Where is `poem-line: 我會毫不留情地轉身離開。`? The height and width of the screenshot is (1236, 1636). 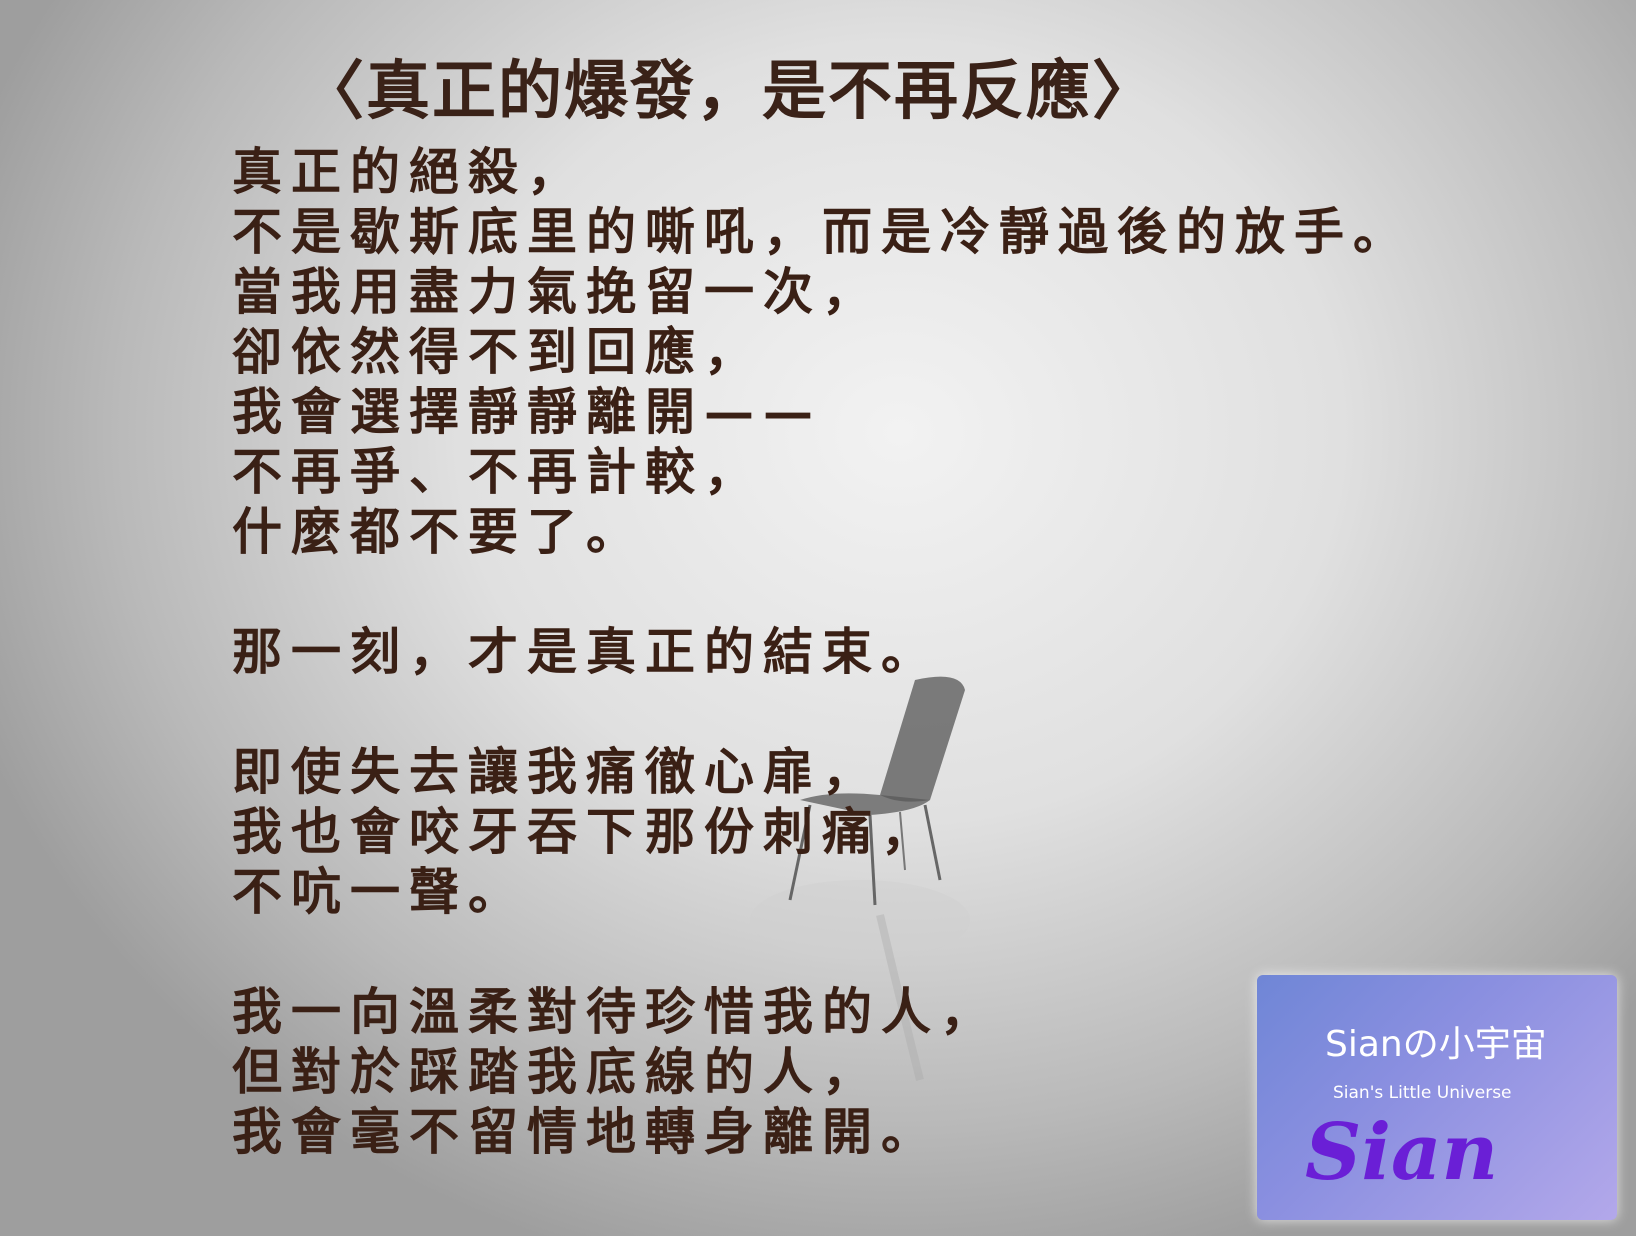 poem-line: 我會毫不留情地轉身離開。 is located at coordinates (586, 1131).